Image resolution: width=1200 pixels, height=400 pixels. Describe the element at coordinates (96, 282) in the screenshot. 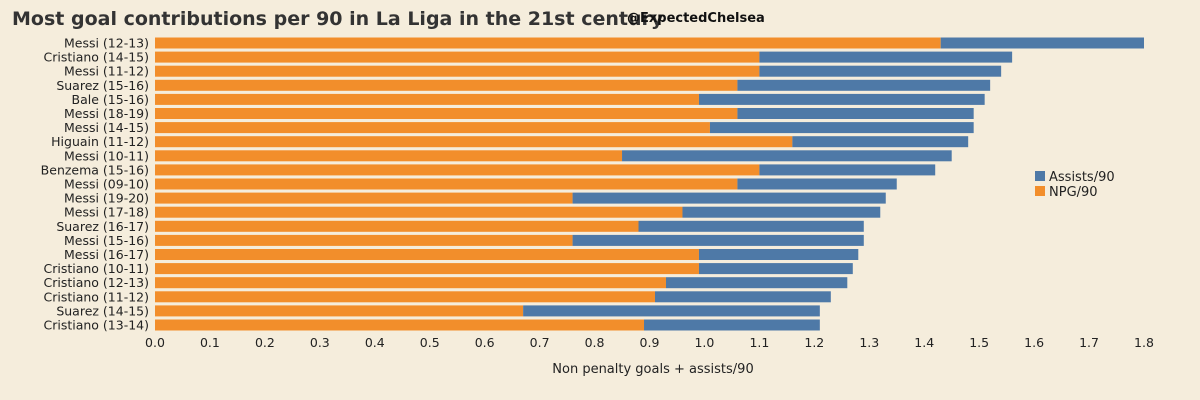

I see `category-label-17: Cristiano (12-13)` at that location.